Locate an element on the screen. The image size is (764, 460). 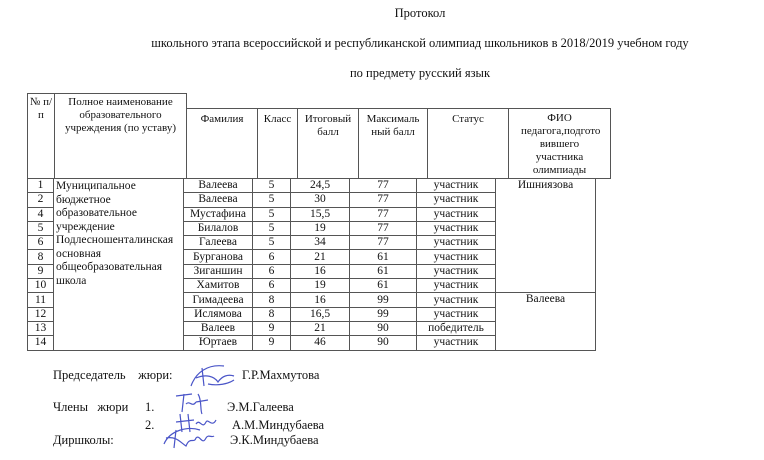
row-num: 10 is located at coordinates (40, 286).